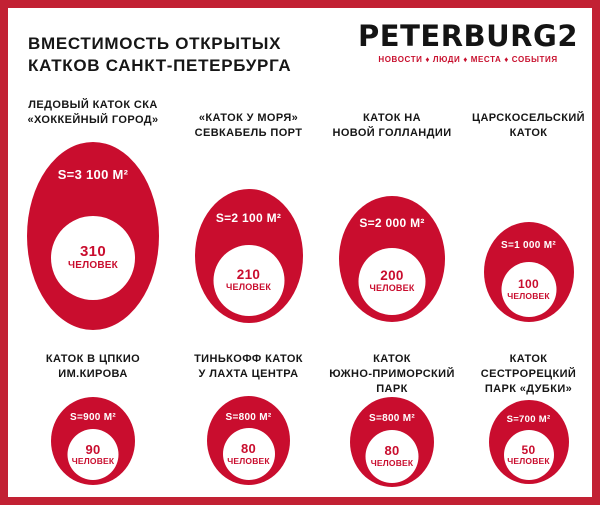 This screenshot has width=600, height=505. Describe the element at coordinates (248, 275) in the screenshot. I see `rink-capacity-value: 210` at that location.